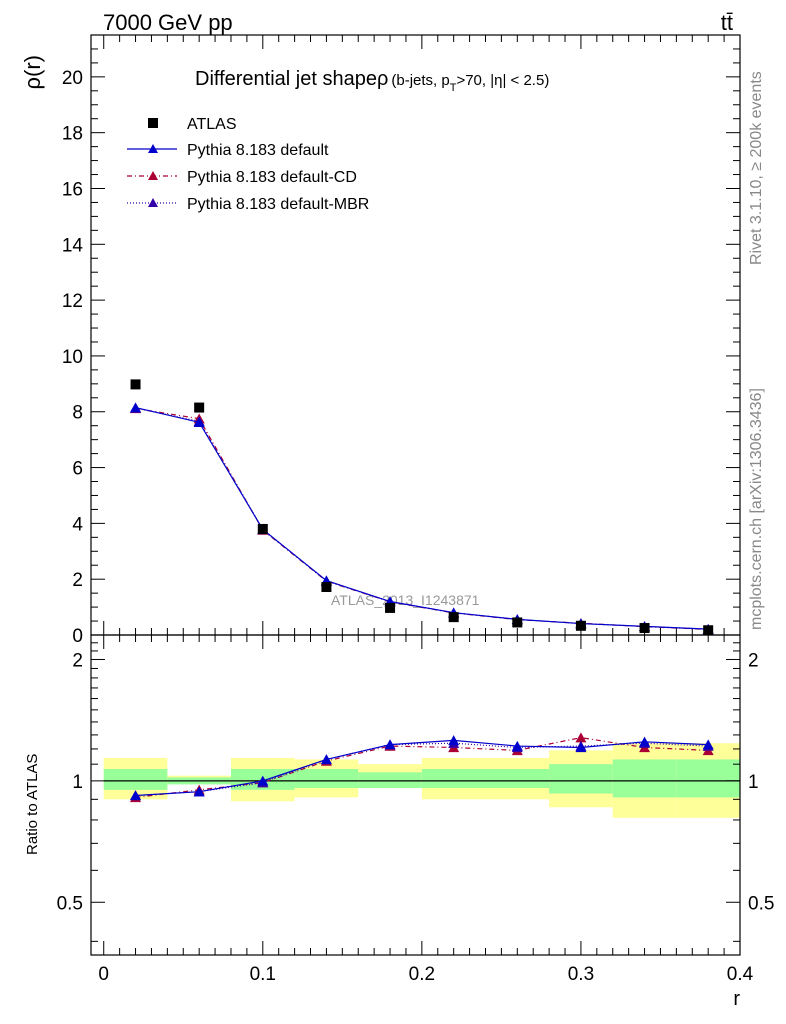 The image size is (786, 1024). Describe the element at coordinates (736, 999) in the screenshot. I see `x-axis-label: r` at that location.